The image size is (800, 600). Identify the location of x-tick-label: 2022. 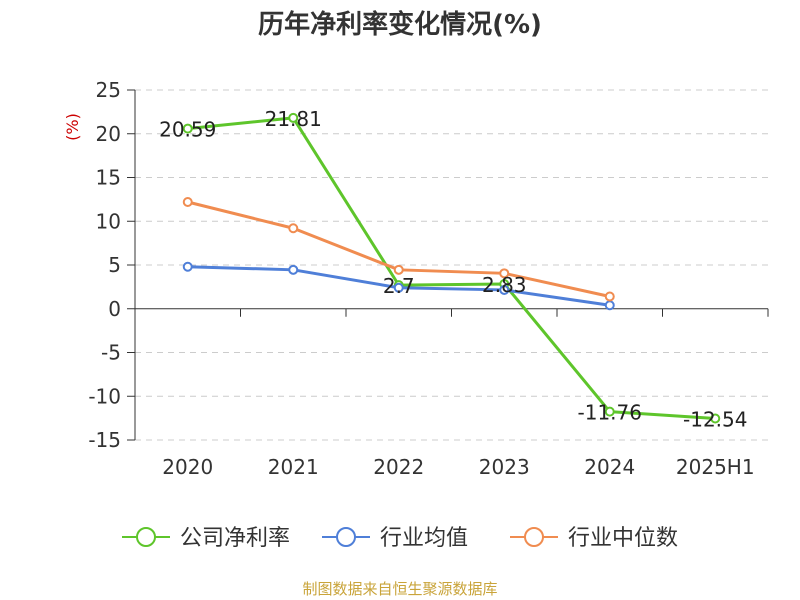
(398, 467).